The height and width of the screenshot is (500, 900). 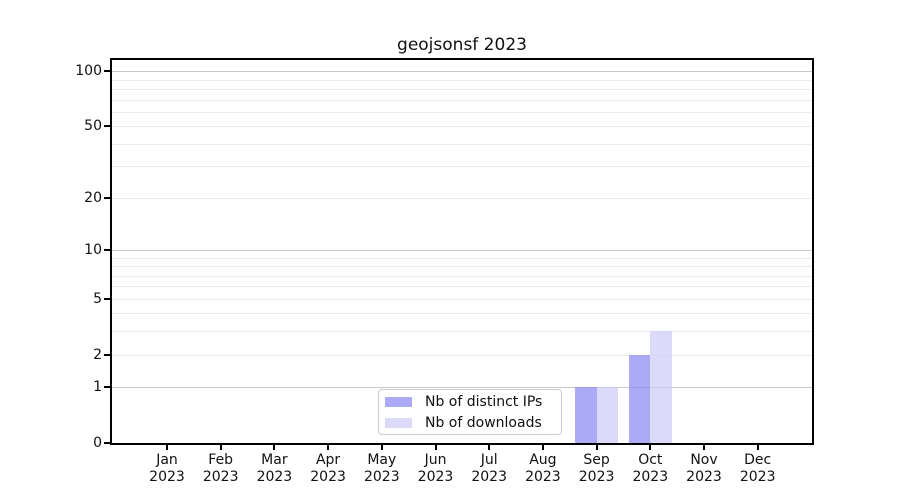 I want to click on x-tick-label-month: Dec, so click(x=758, y=460).